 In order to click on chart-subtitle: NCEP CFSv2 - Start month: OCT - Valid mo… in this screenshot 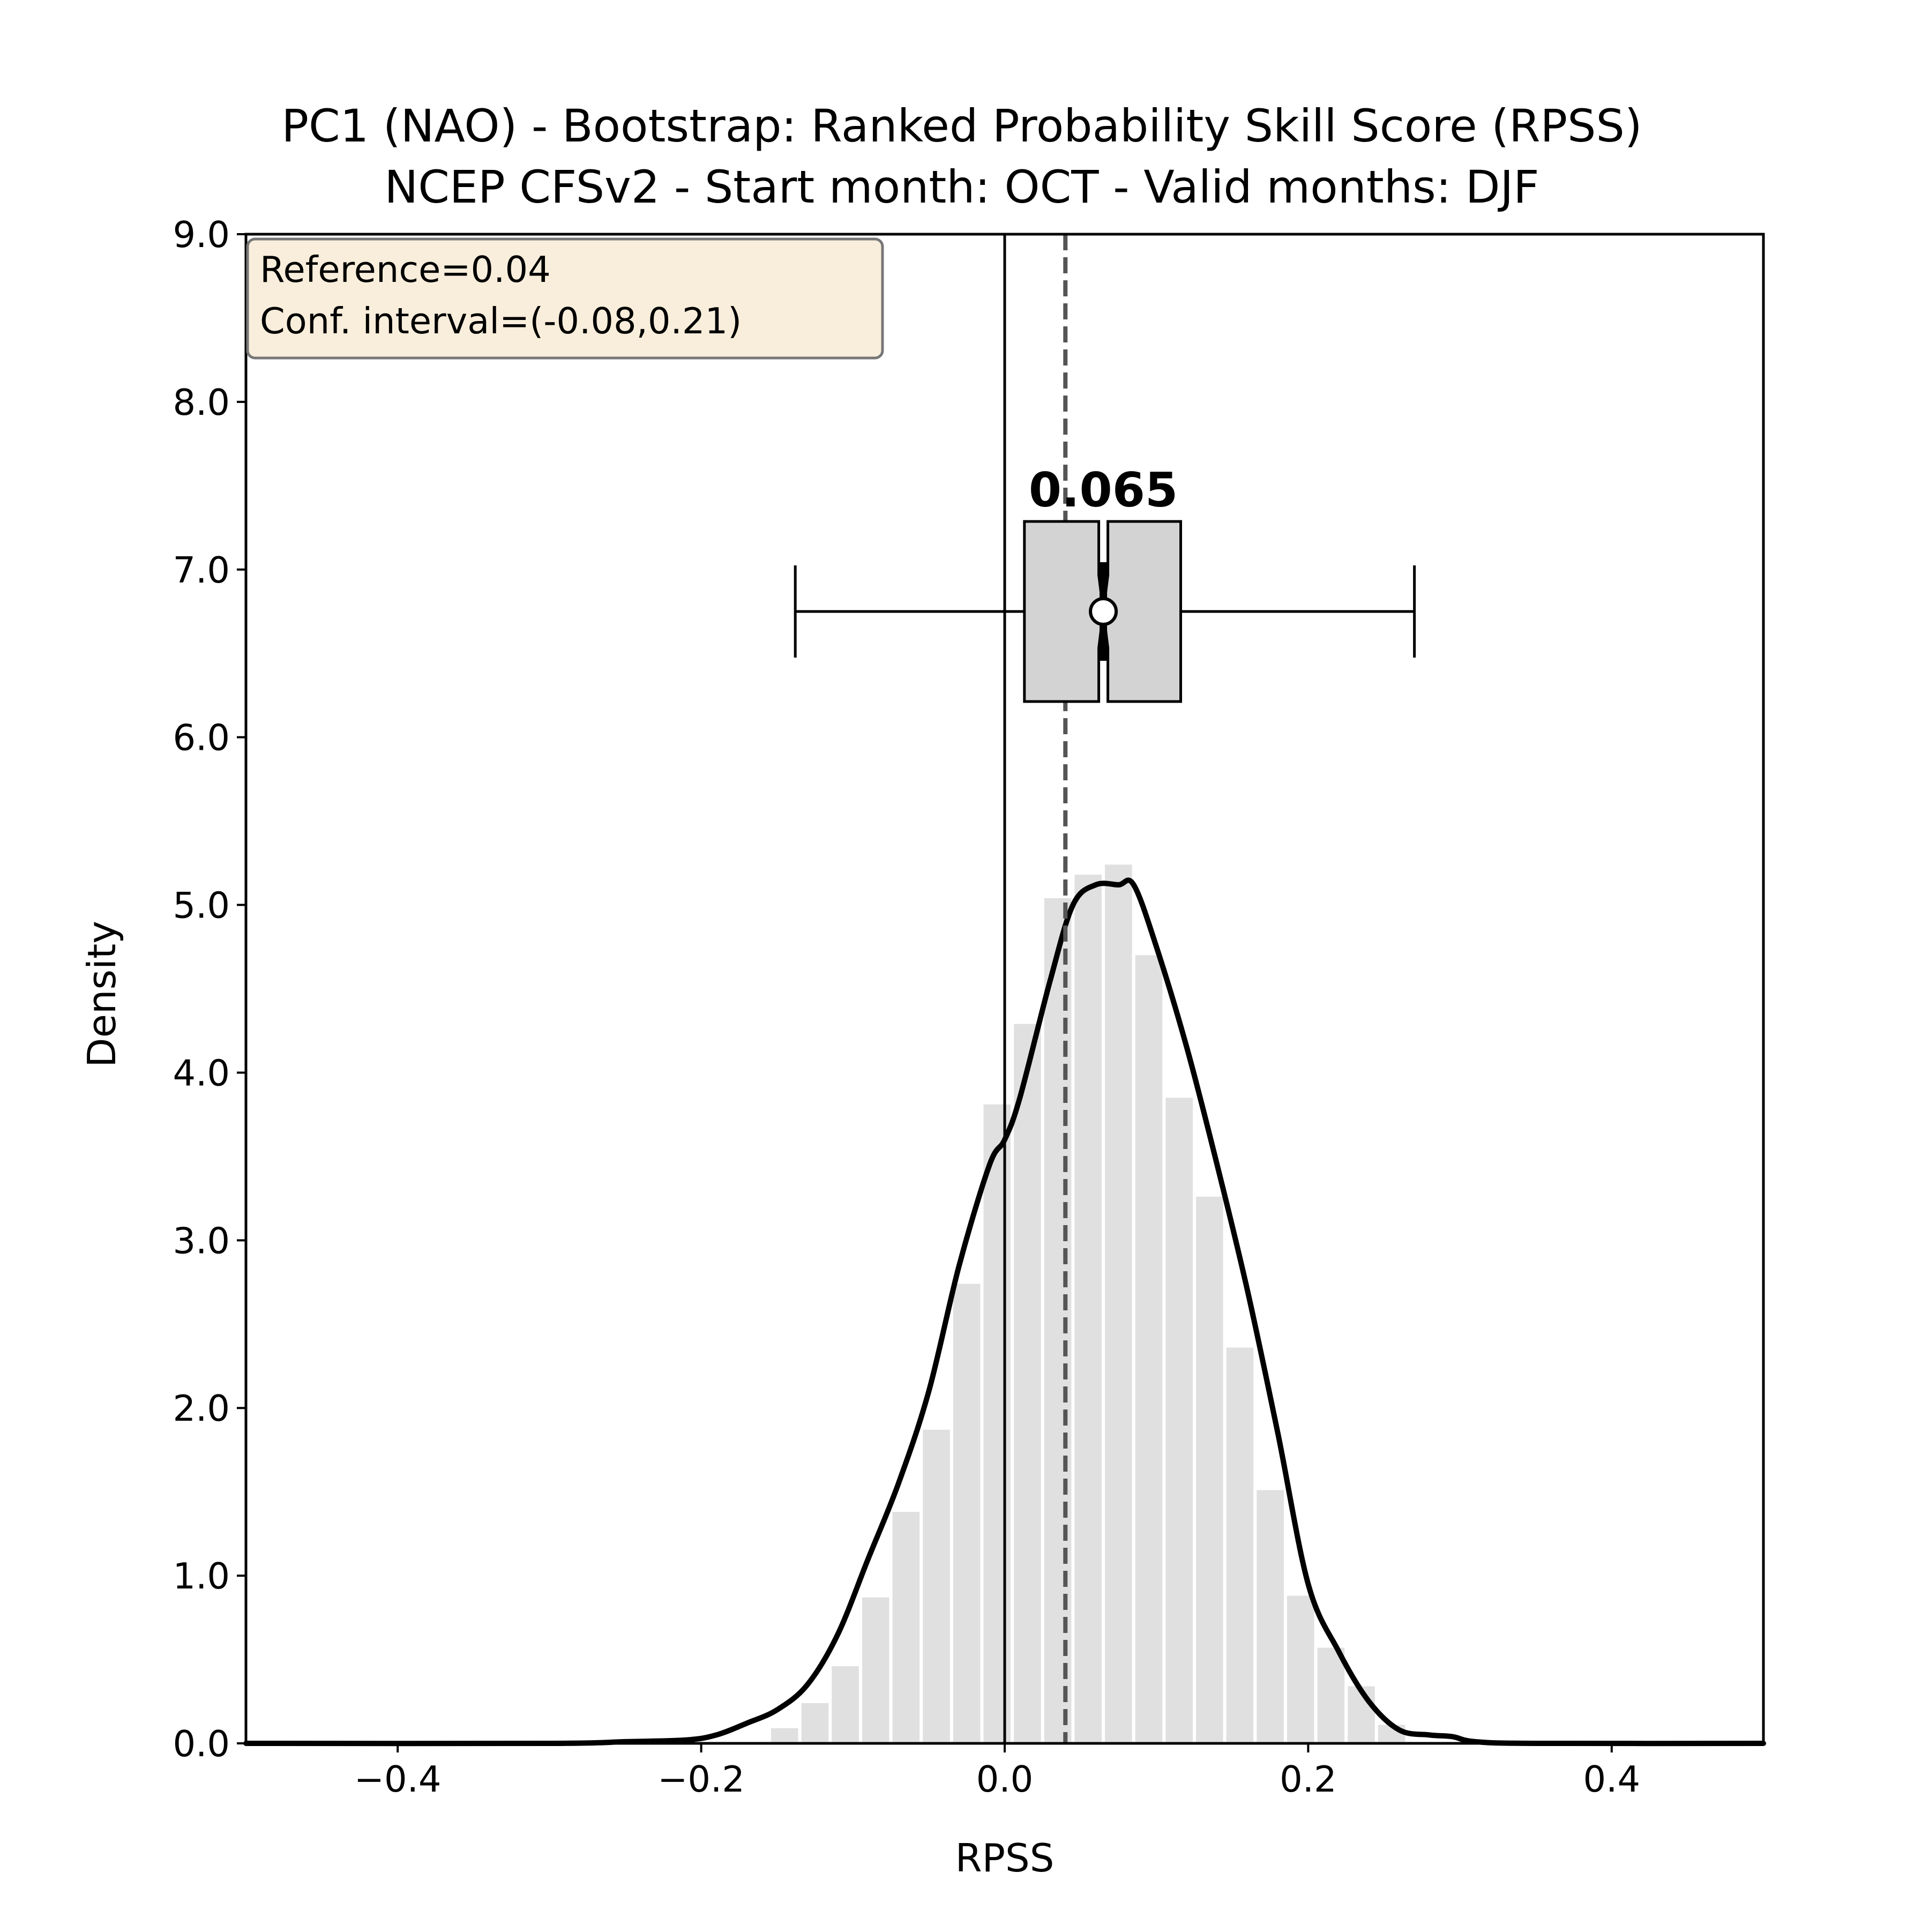, I will do `click(962, 187)`.